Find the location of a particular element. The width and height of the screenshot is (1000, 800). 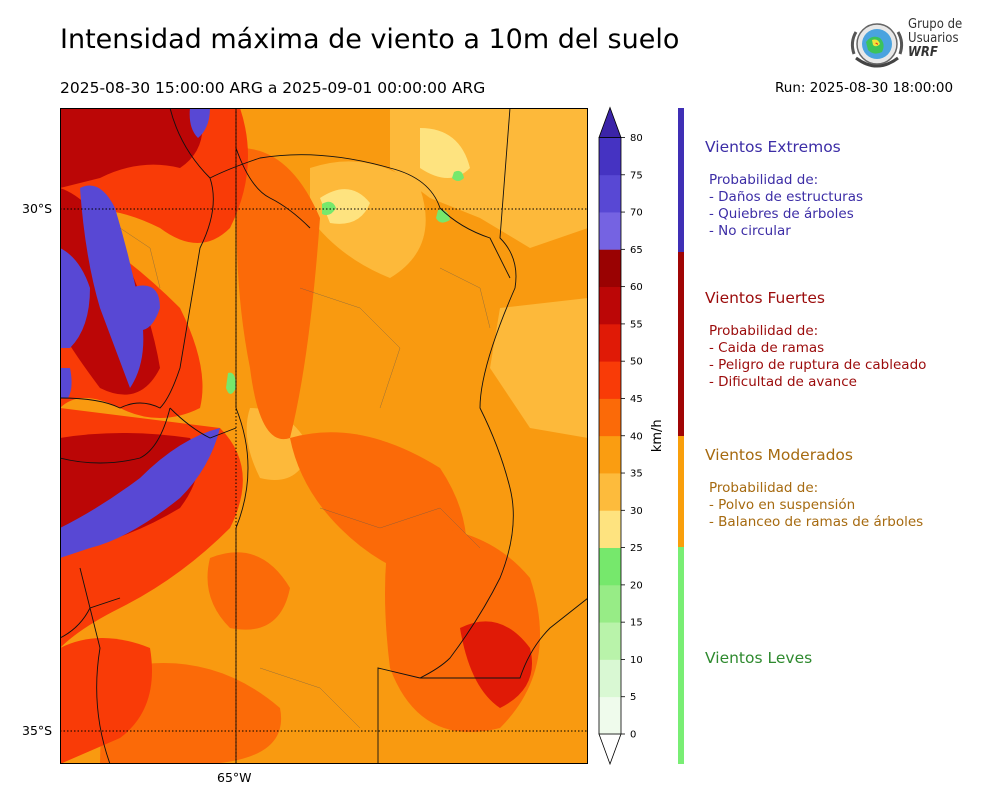

legend-category-title: Vientos Fuertes is located at coordinates (765, 298).